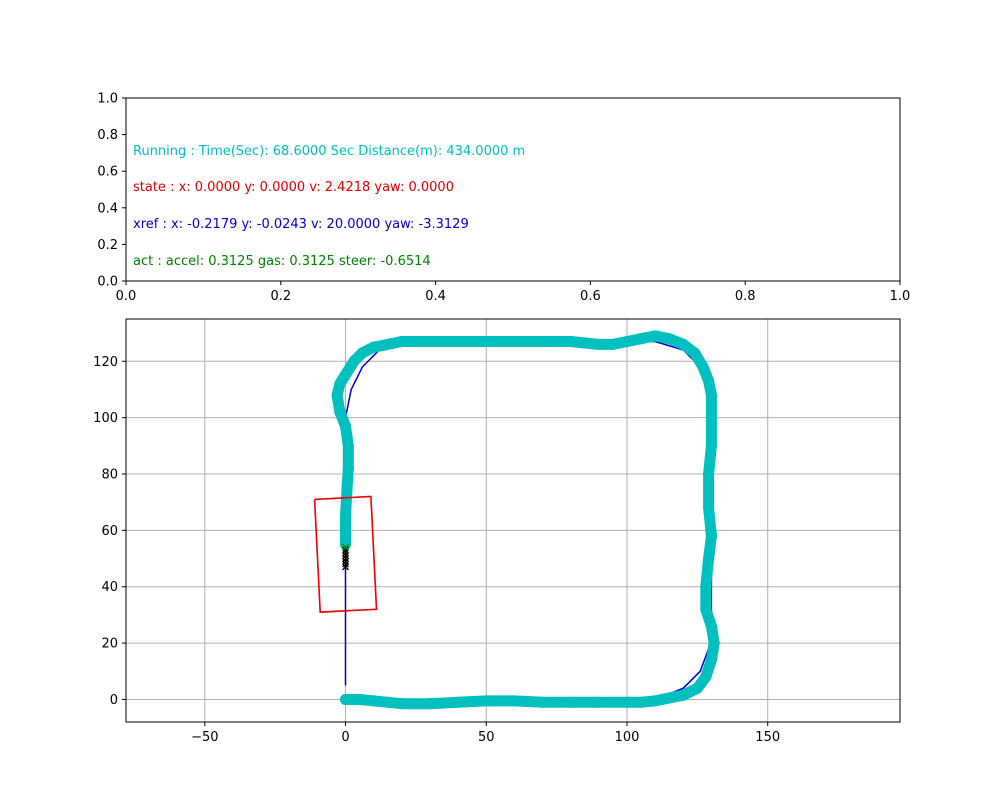 Image resolution: width=1000 pixels, height=811 pixels. Describe the element at coordinates (107, 172) in the screenshot. I see `y-tick-label: 0.6` at that location.